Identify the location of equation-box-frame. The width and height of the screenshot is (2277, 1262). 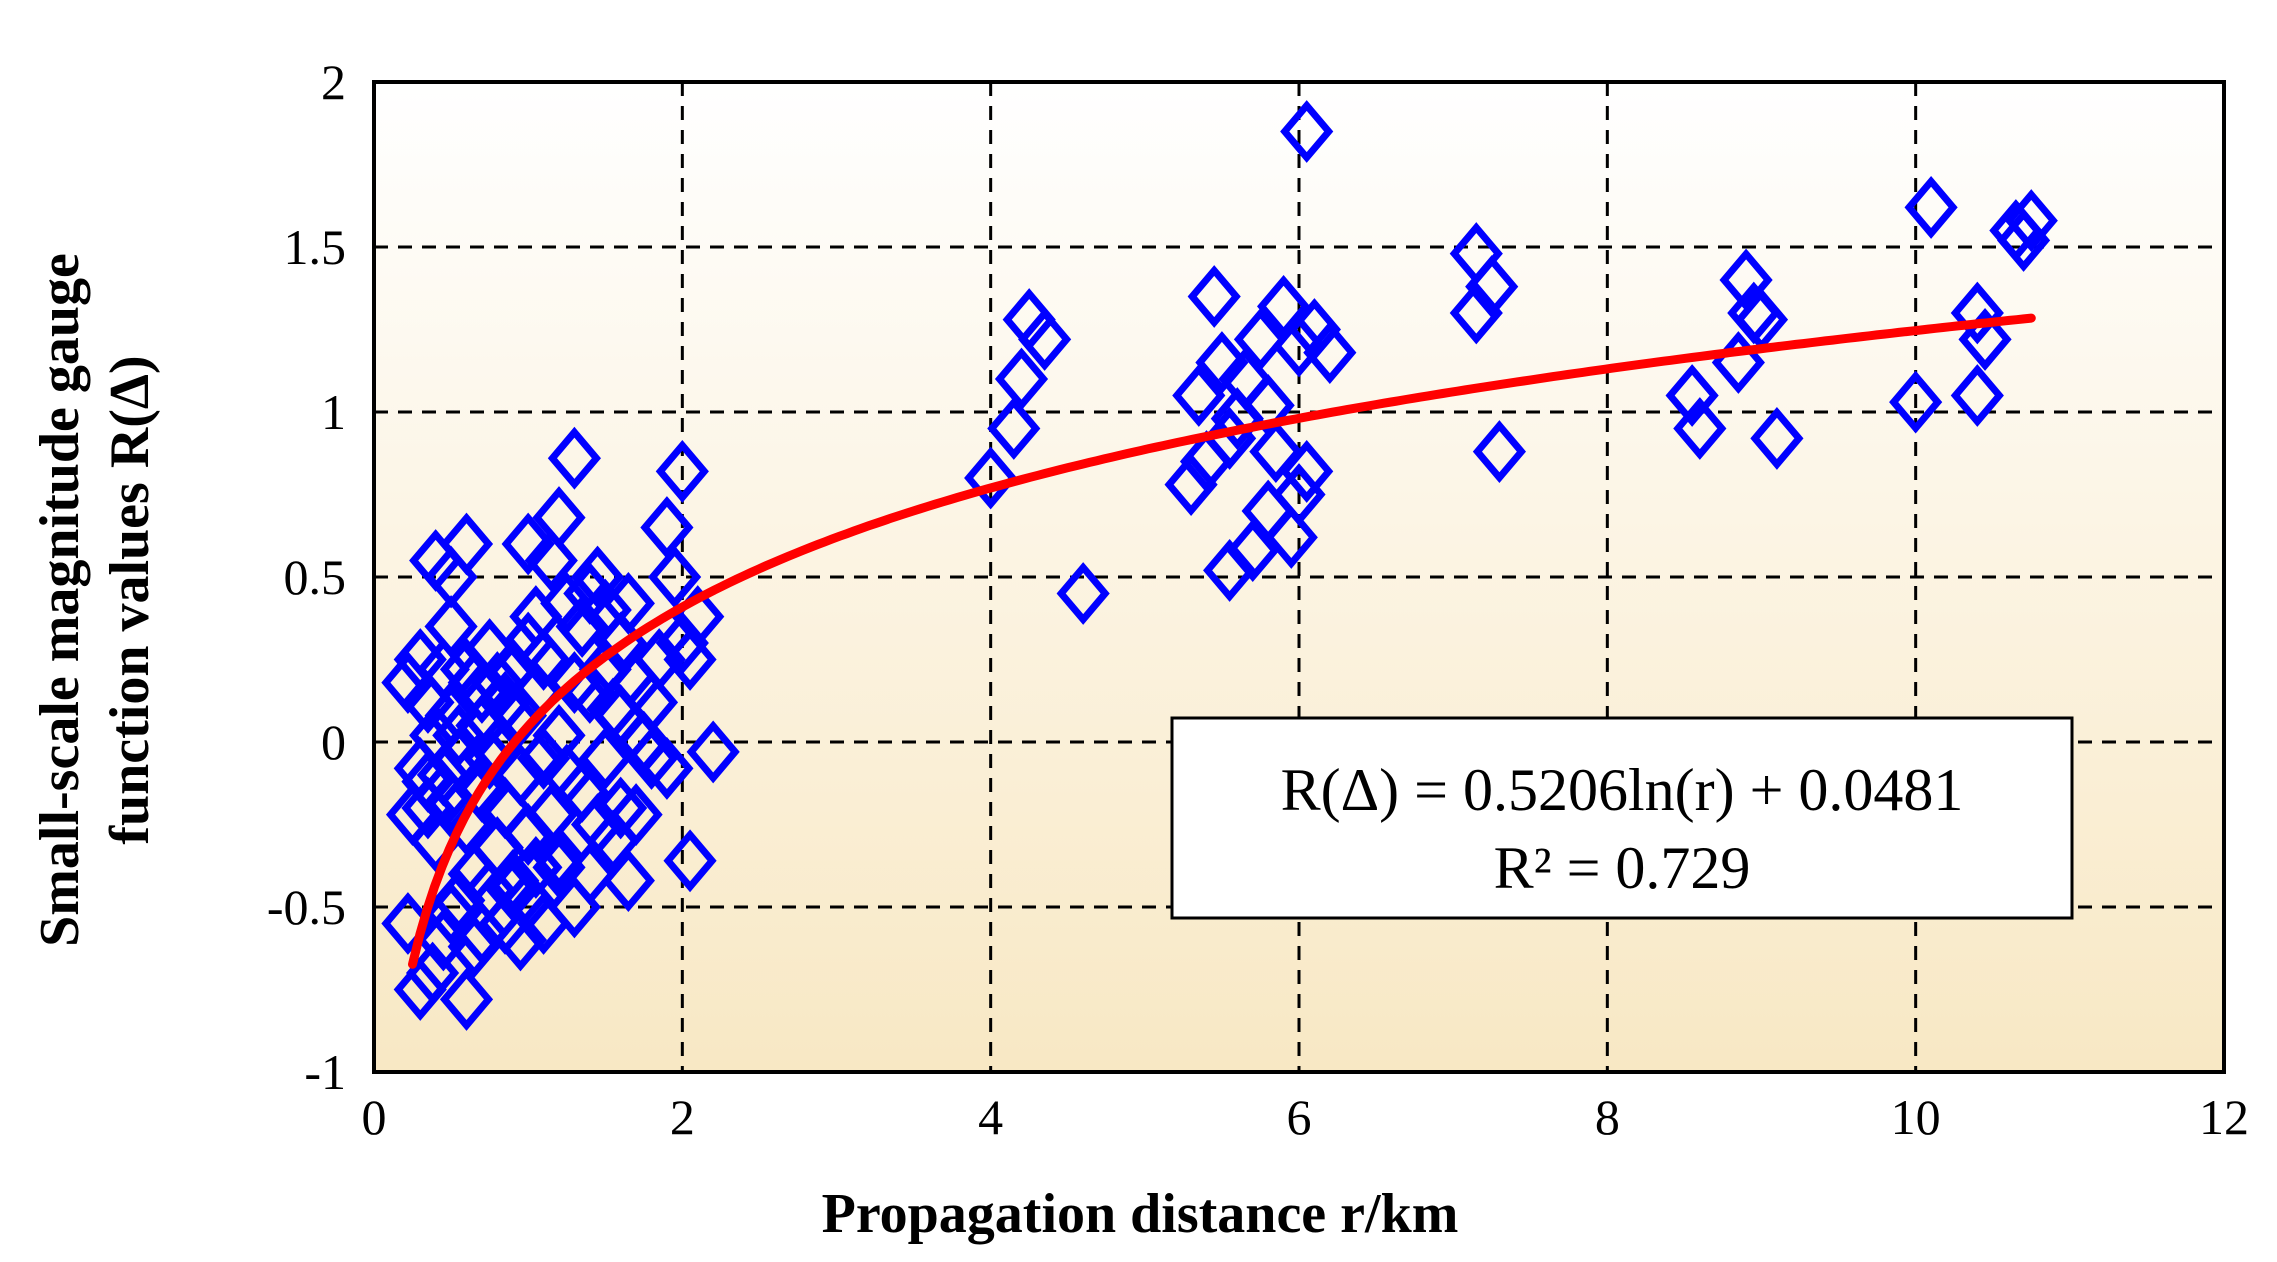
(1622, 818).